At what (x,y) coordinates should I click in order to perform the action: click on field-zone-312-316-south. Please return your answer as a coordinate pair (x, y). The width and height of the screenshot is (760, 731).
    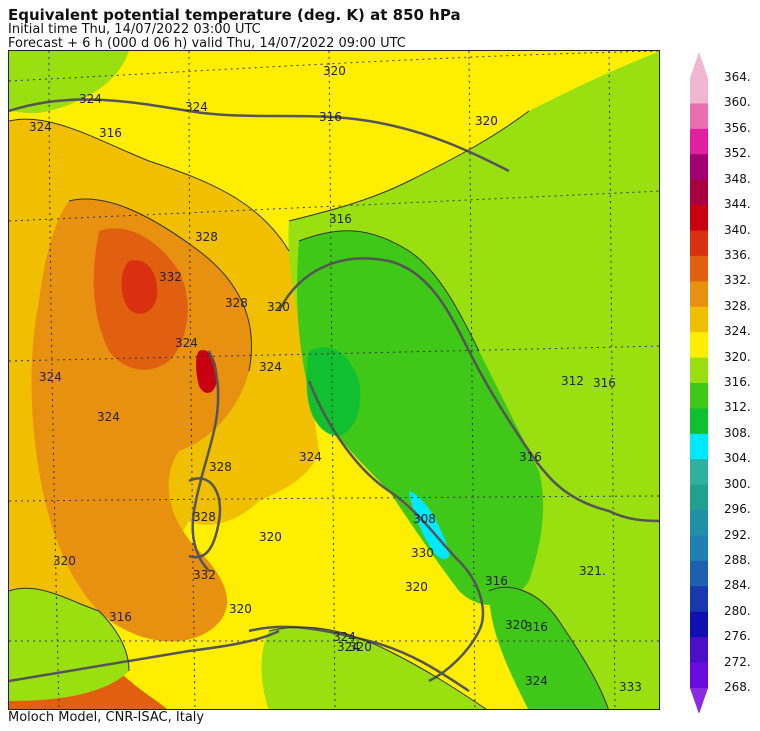
    Looking at the image, I should click on (549, 648).